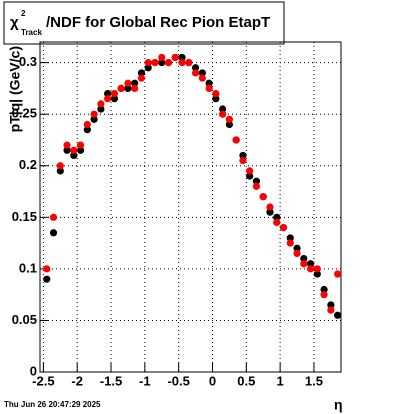  Describe the element at coordinates (24, 113) in the screenshot. I see `y-tick-label: 0.25` at that location.